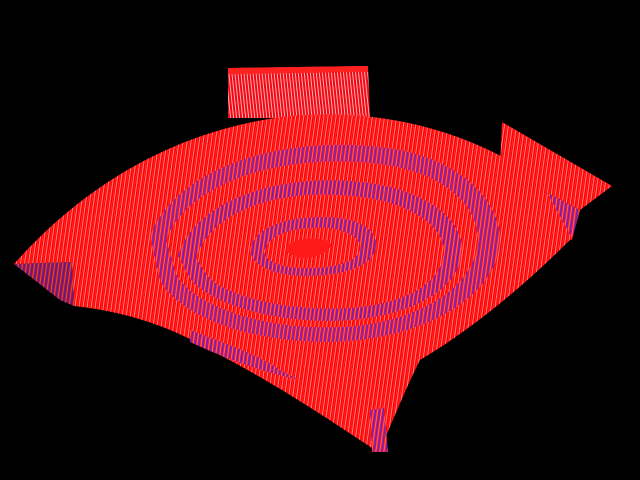 The height and width of the screenshot is (480, 640). What do you see at coordinates (313, 246) in the screenshot?
I see `inner-ring` at bounding box center [313, 246].